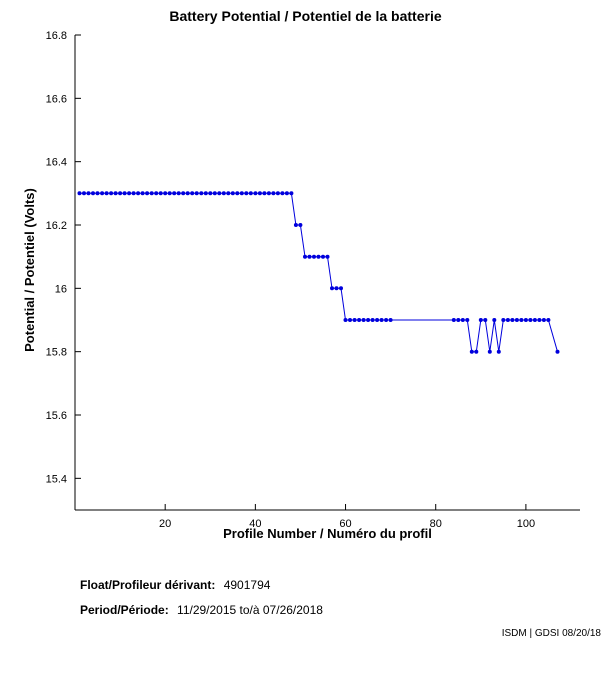 Image resolution: width=611 pixels, height=675 pixels. Describe the element at coordinates (436, 524) in the screenshot. I see `x-tick-label: 80` at that location.